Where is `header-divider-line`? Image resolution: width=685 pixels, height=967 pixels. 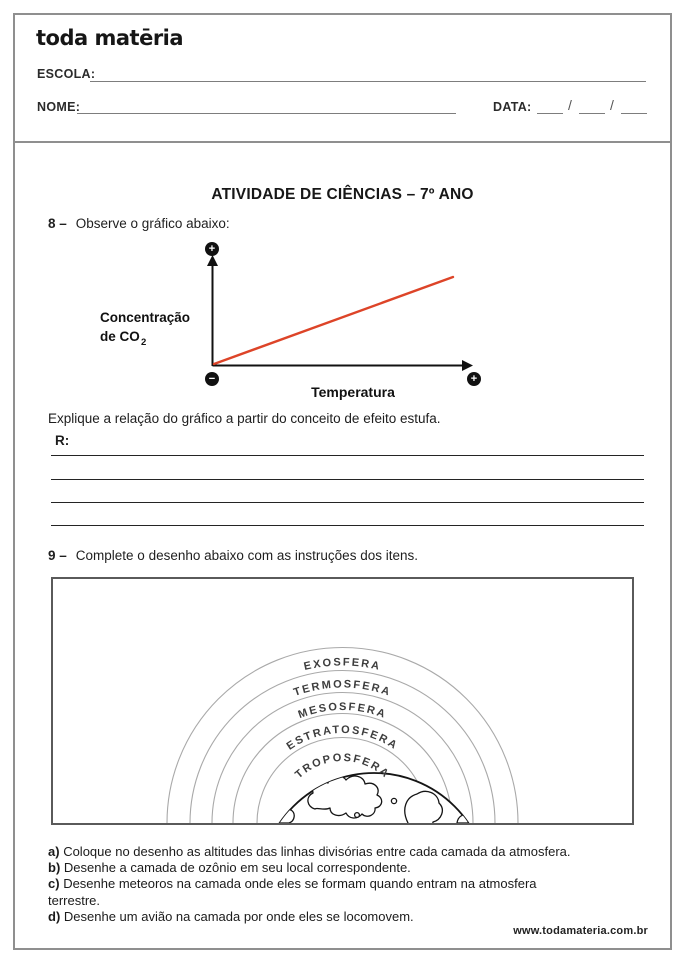 header-divider-line is located at coordinates (342, 142).